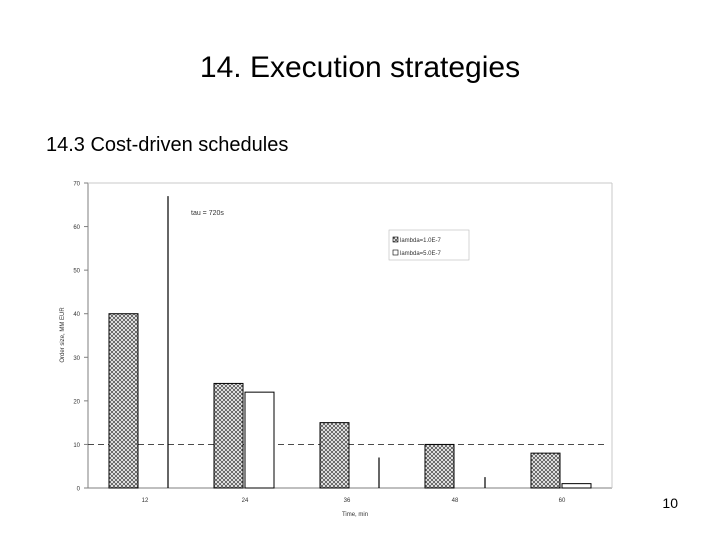 This screenshot has height=540, width=720. Describe the element at coordinates (455, 501) in the screenshot. I see `x-tick-label: 48` at that location.